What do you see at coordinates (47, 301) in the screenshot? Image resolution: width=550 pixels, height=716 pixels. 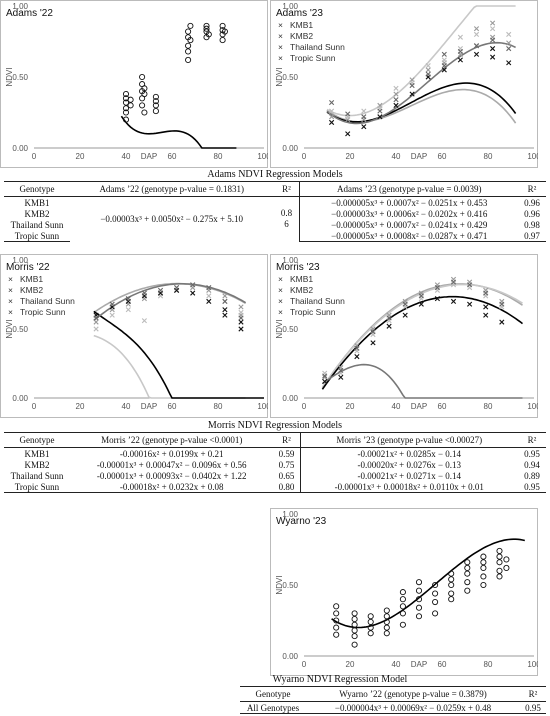 I see `legend-label: Thailand Sunn` at bounding box center [47, 301].